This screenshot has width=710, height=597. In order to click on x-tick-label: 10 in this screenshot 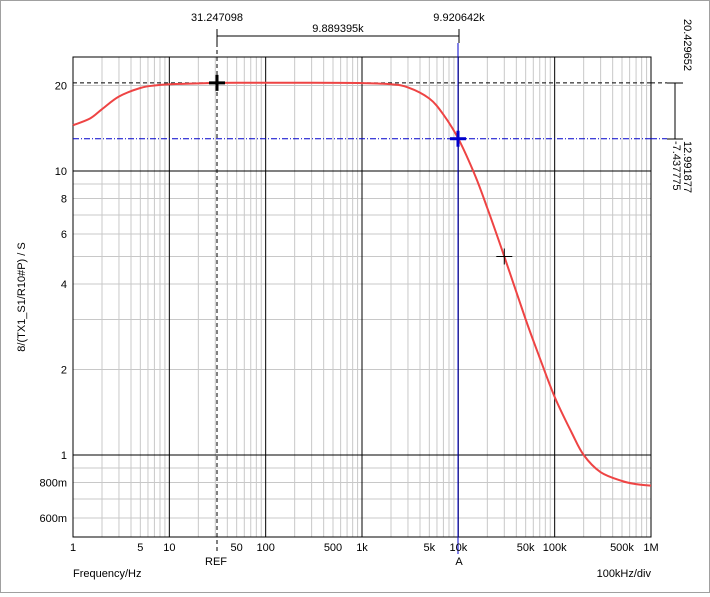, I will do `click(169, 548)`.